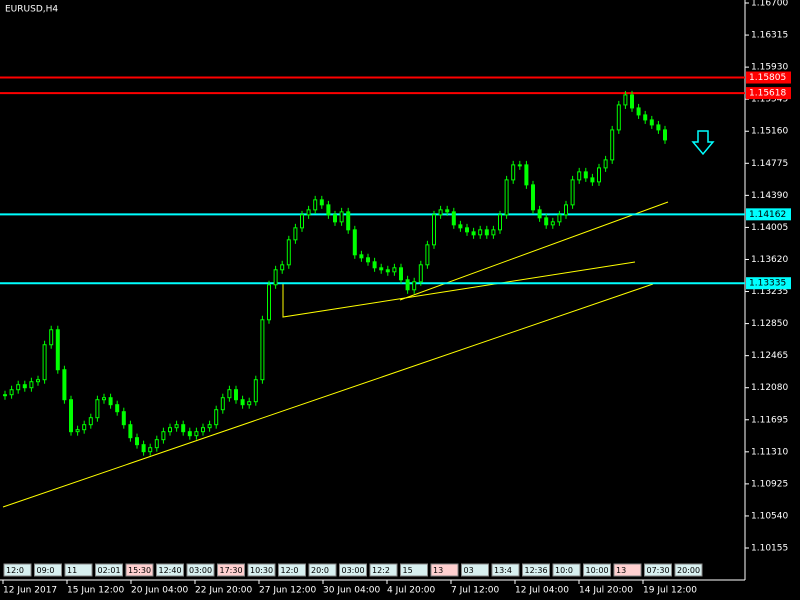 This screenshot has height=600, width=800. What do you see at coordinates (606, 591) in the screenshot?
I see `x-tick-label: 14 Jul 20:00` at bounding box center [606, 591].